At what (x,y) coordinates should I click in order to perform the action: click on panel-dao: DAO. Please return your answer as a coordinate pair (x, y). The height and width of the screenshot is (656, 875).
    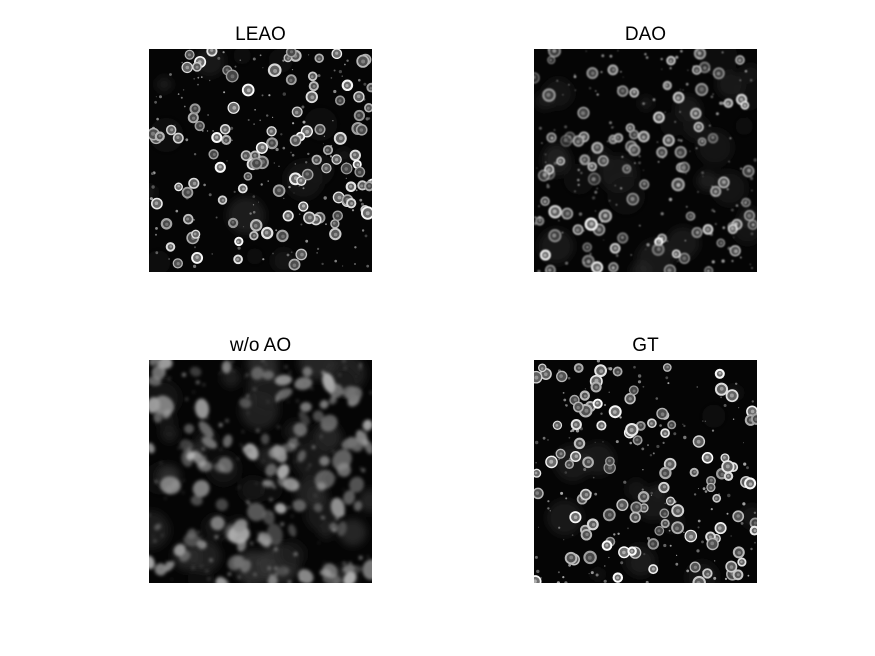
    Looking at the image, I should click on (645, 146).